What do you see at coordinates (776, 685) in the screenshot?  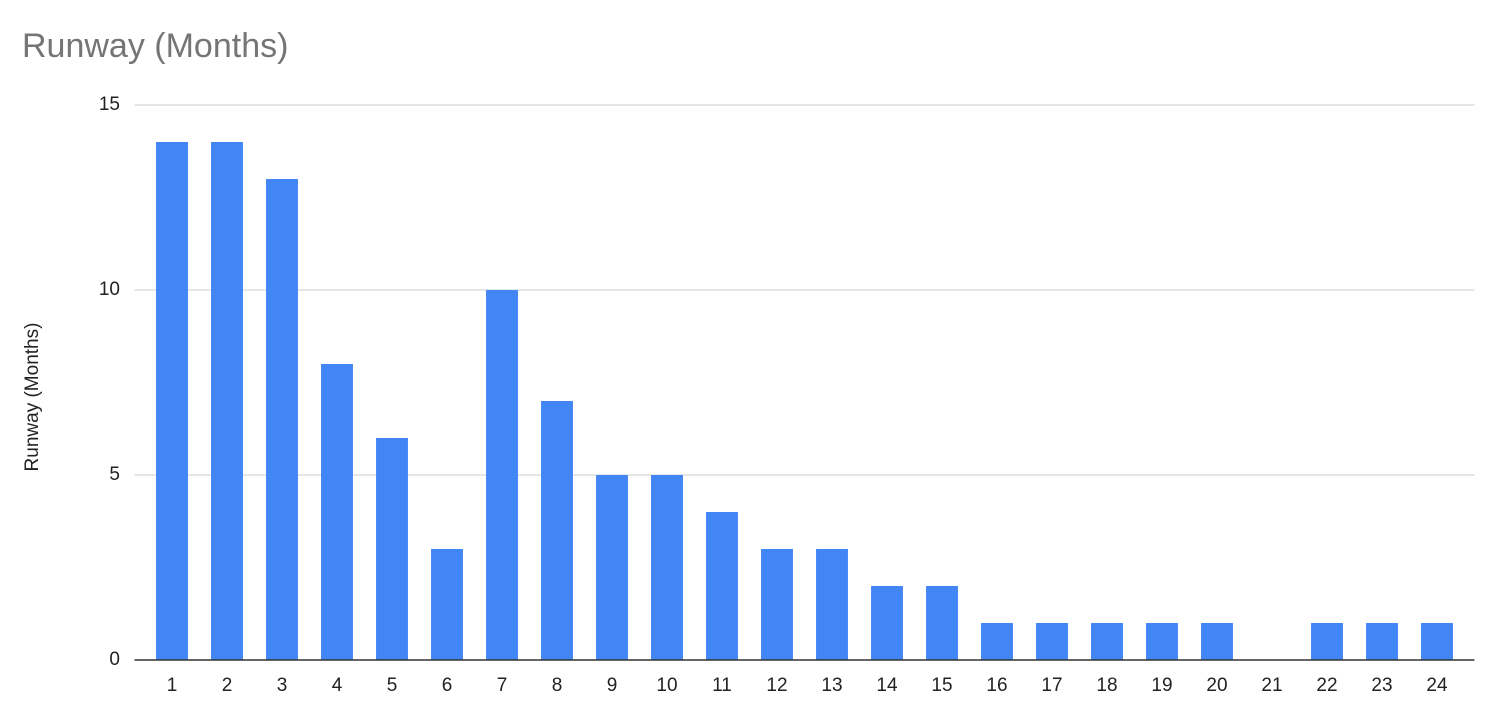 I see `x-tick-label: 12` at bounding box center [776, 685].